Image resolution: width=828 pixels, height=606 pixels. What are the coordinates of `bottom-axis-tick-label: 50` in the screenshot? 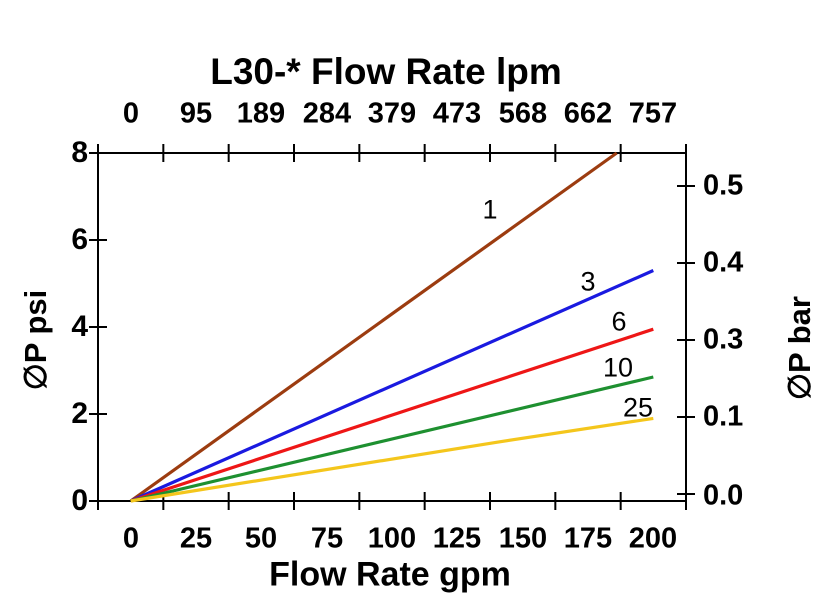 It's located at (261, 538).